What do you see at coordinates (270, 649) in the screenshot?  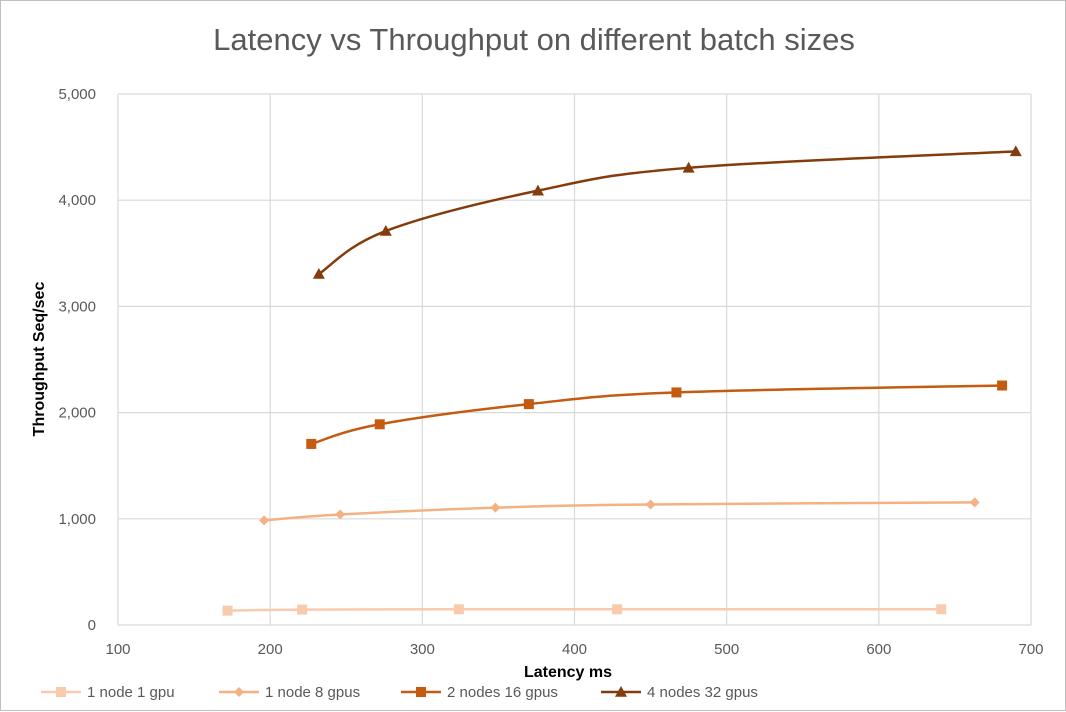 I see `x-tick-label: 200` at bounding box center [270, 649].